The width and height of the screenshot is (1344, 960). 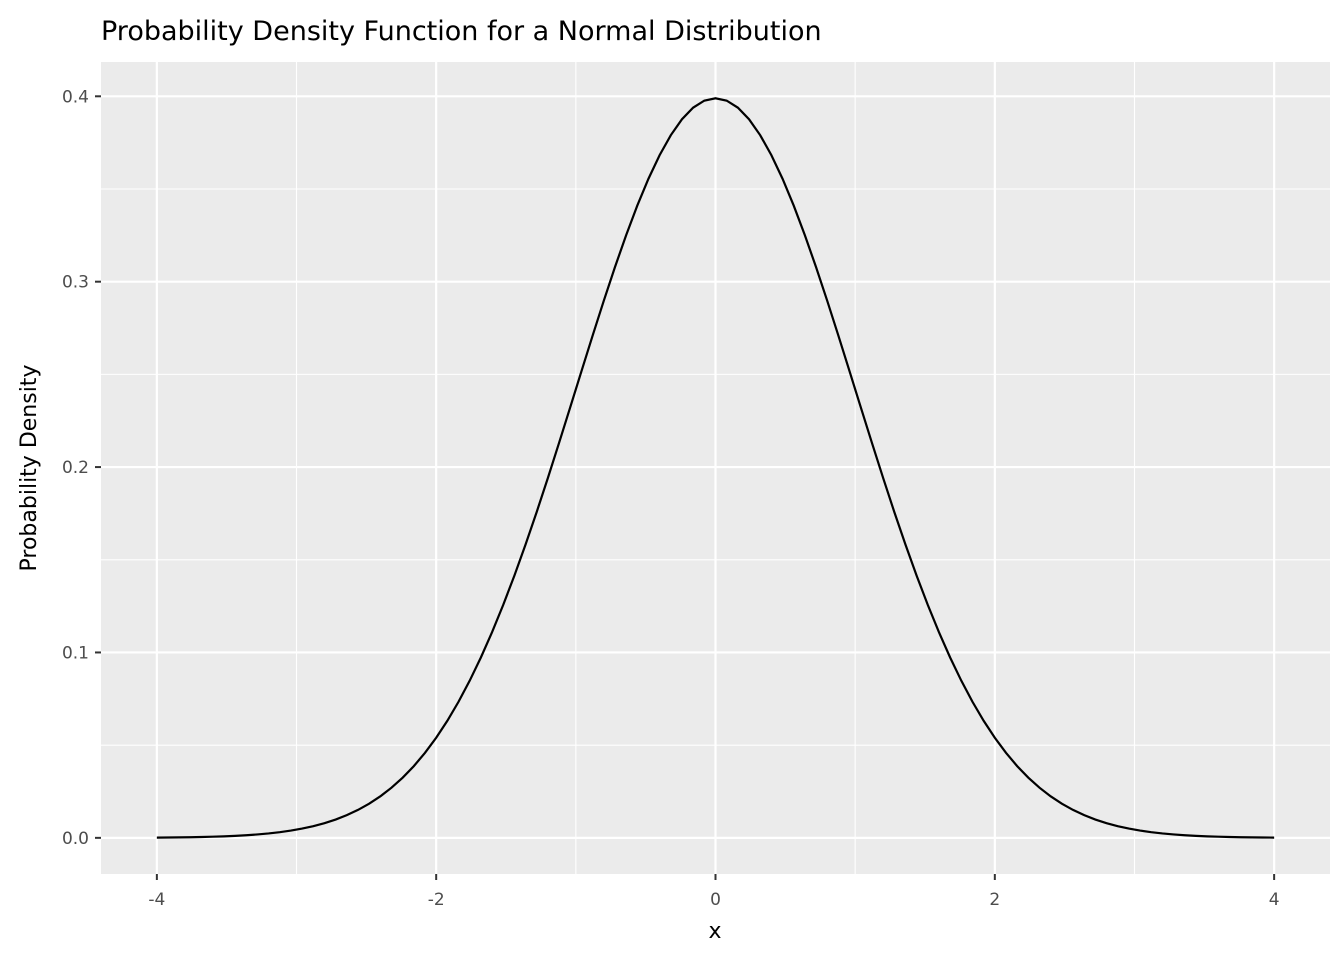 What do you see at coordinates (75, 468) in the screenshot?
I see `y-tick-label: 0.2` at bounding box center [75, 468].